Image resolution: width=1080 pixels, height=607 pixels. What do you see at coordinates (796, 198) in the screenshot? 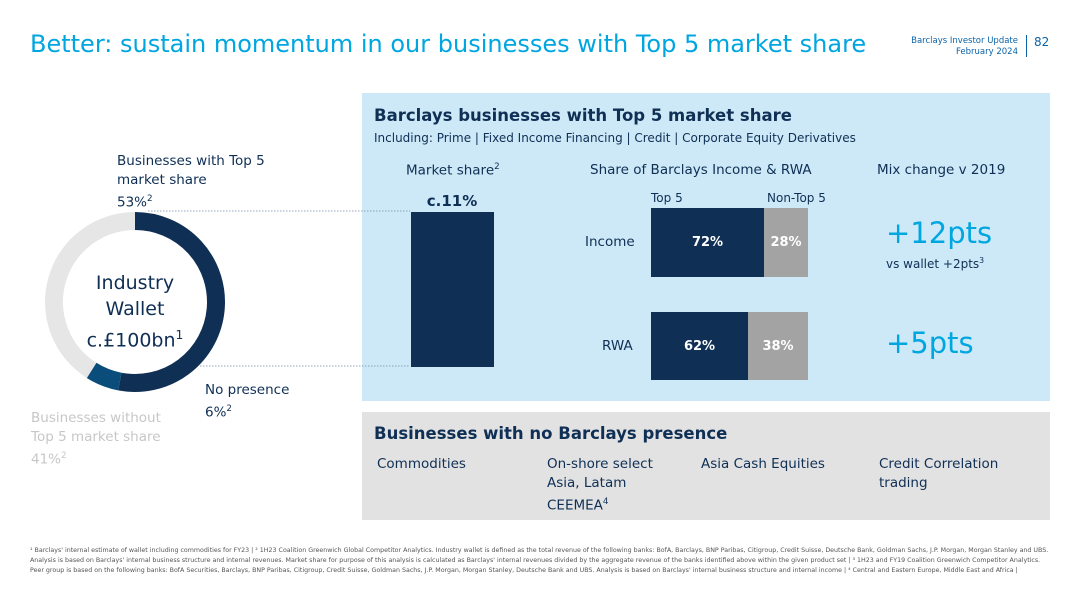
I see `legend-non-top5: Non-Top 5` at bounding box center [796, 198].